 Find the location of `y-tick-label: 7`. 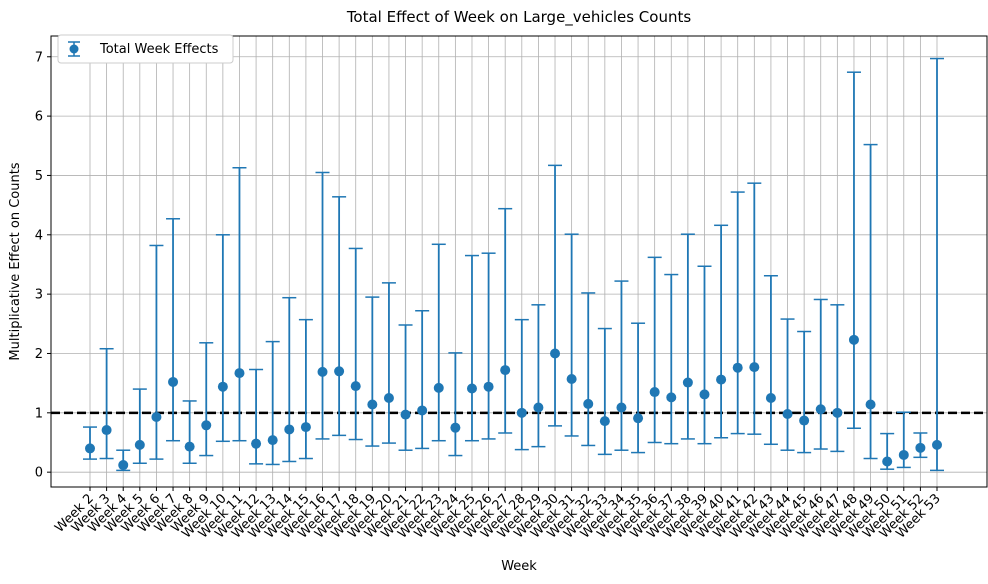

y-tick-label: 7 is located at coordinates (39, 57).